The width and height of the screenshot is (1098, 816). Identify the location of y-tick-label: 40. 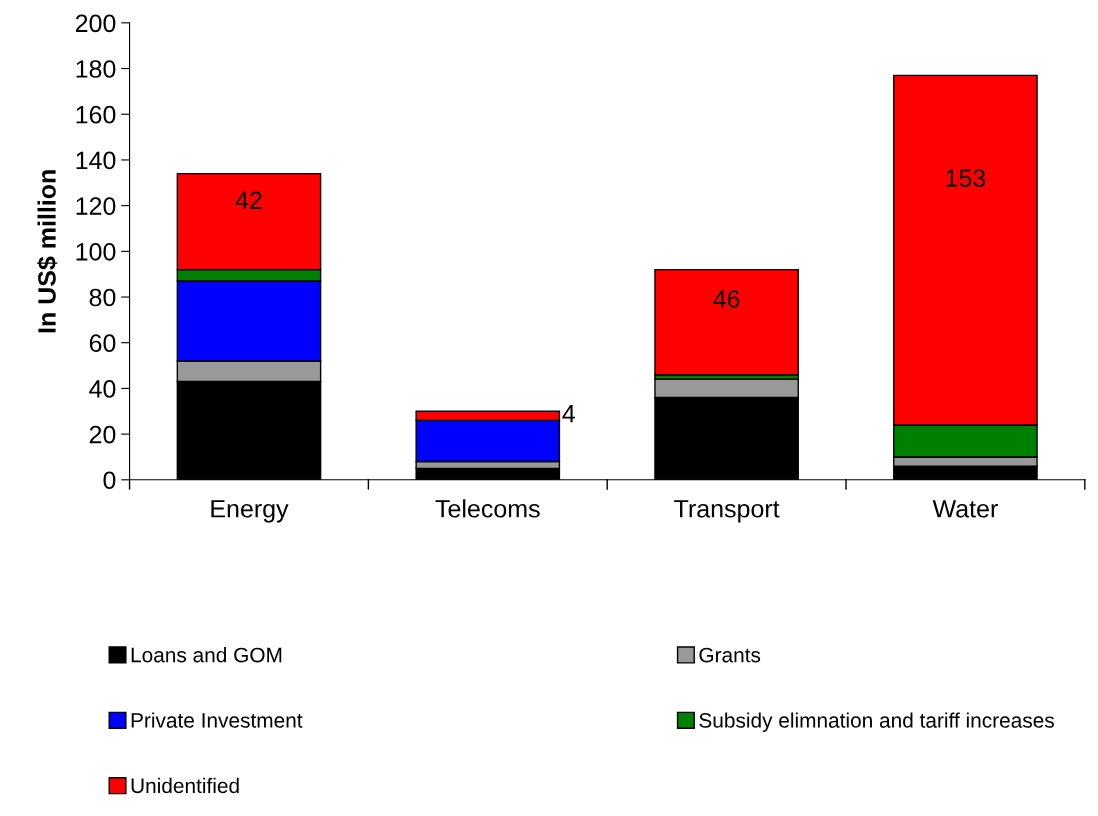
(102, 389).